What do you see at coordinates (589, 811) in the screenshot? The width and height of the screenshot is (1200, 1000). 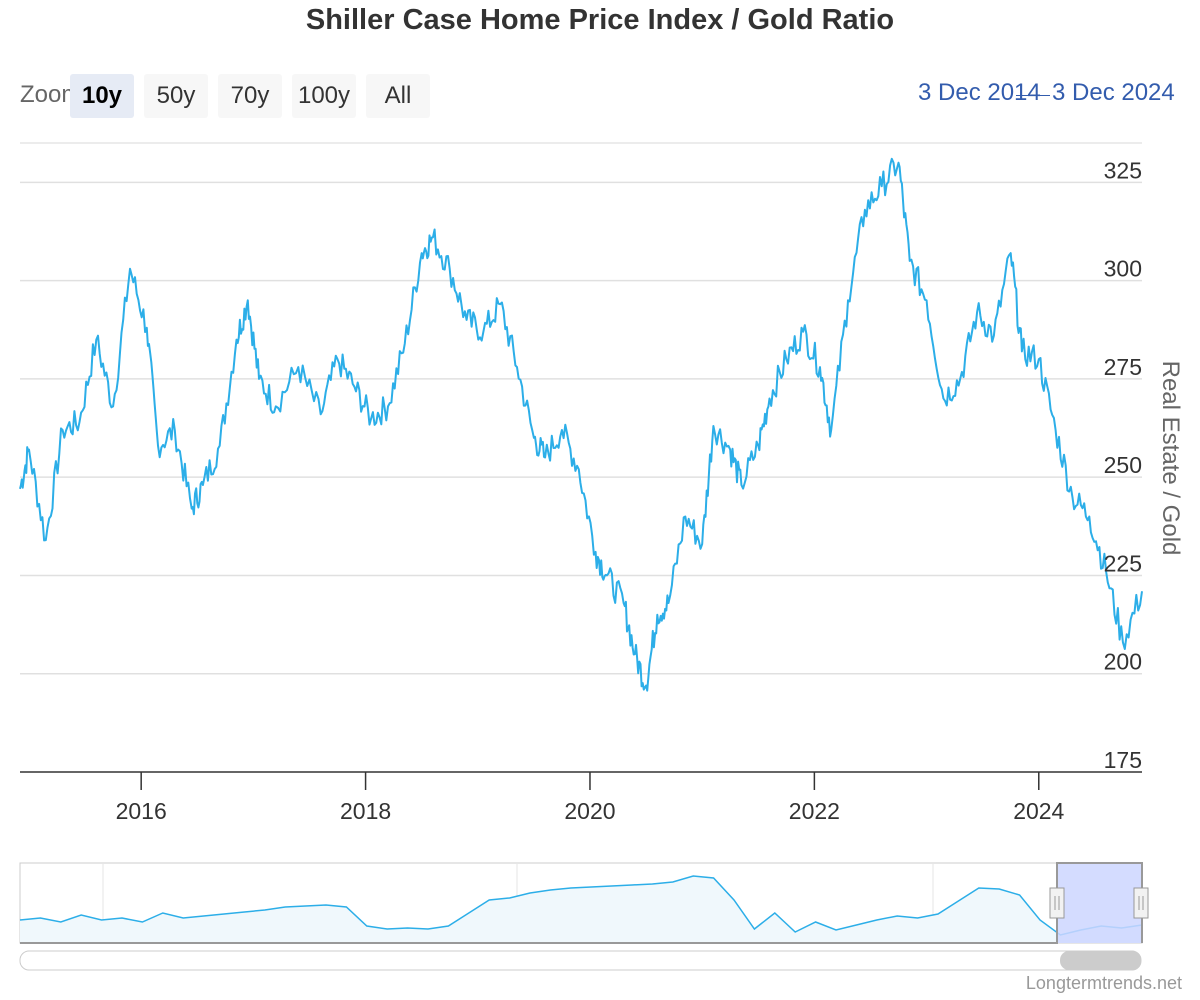 I see `x-tick-label: 2020` at bounding box center [589, 811].